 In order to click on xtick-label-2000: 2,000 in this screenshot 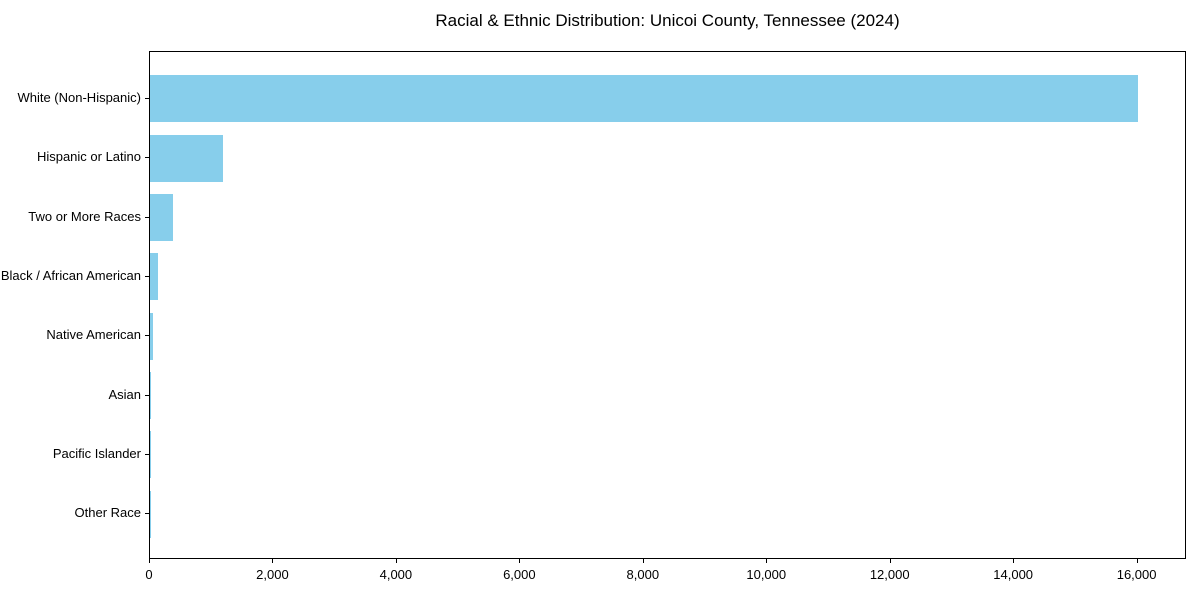, I will do `click(272, 574)`.